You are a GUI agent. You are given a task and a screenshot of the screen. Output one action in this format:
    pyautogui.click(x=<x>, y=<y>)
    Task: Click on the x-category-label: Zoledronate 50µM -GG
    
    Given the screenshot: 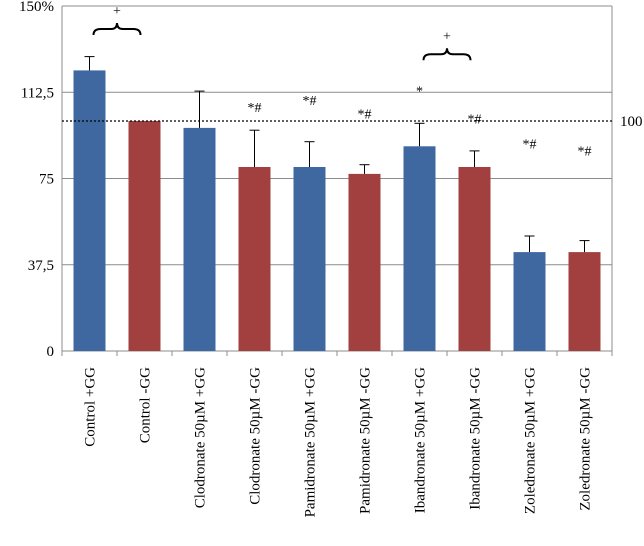 What is the action you would take?
    pyautogui.click(x=586, y=439)
    